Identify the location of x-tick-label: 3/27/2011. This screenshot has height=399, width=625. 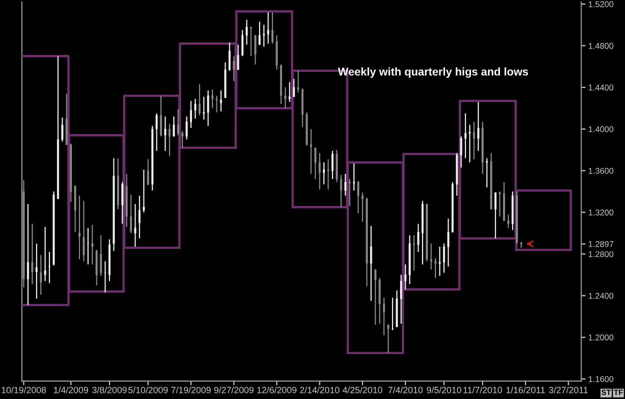
(568, 390).